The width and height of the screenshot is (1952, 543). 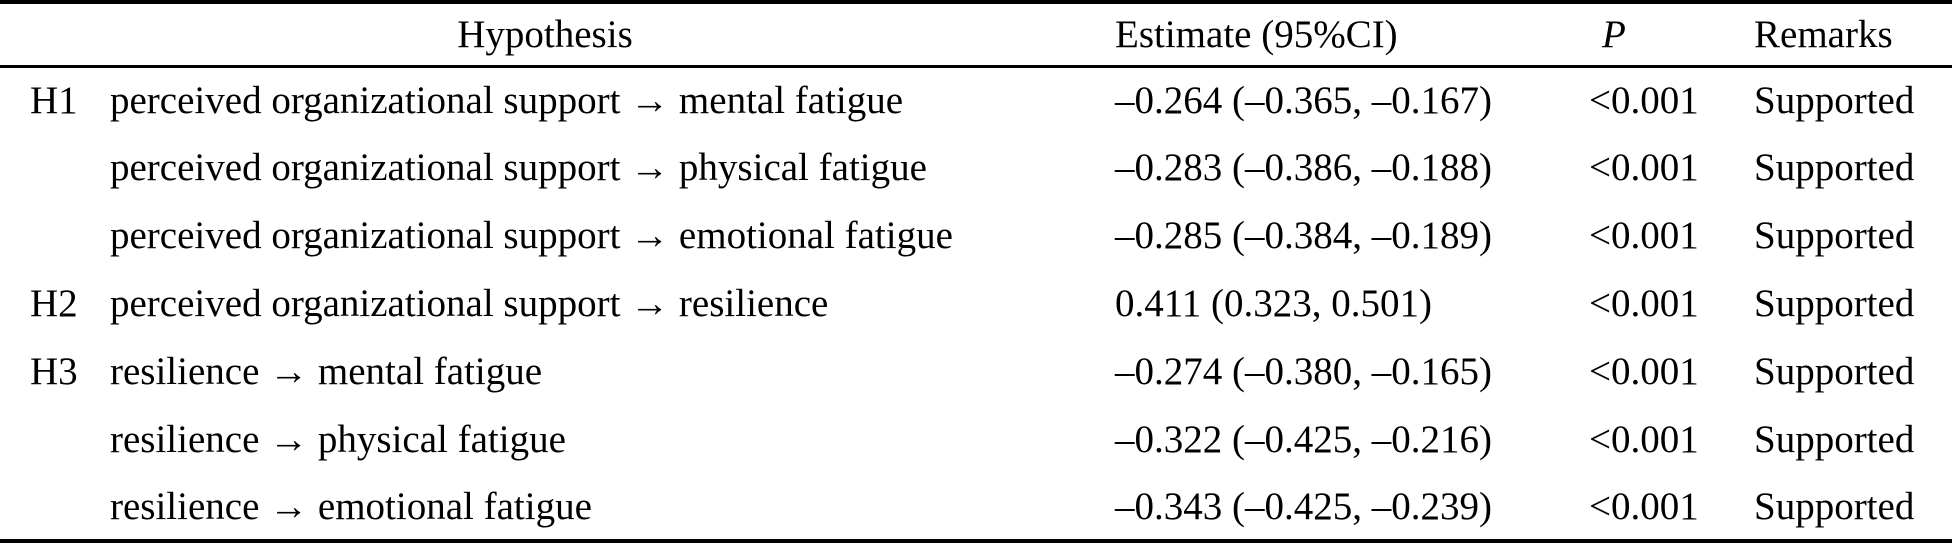 I want to click on estimate-value: –0.285 (–0.384, –0.189), so click(x=1303, y=236).